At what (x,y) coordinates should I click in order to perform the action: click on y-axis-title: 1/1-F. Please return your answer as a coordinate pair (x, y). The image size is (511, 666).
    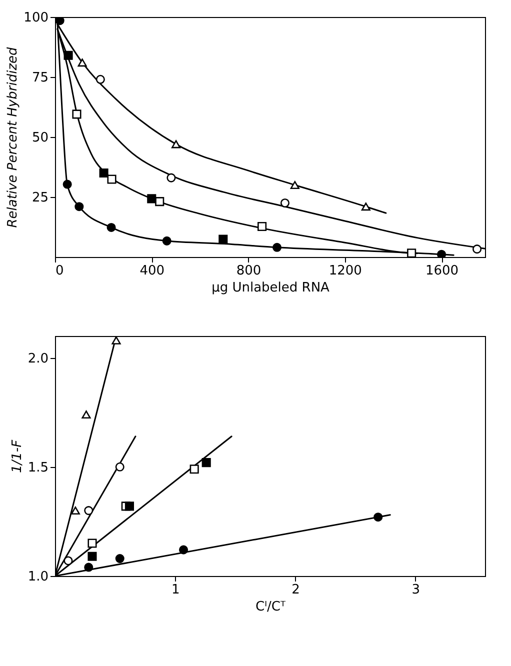
    Looking at the image, I should click on (17, 456).